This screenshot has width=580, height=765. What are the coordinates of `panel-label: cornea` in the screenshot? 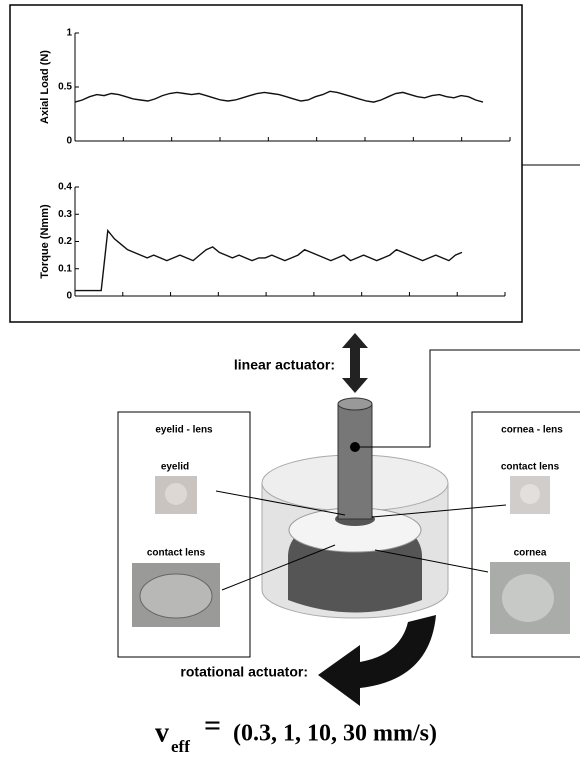 It's located at (530, 553).